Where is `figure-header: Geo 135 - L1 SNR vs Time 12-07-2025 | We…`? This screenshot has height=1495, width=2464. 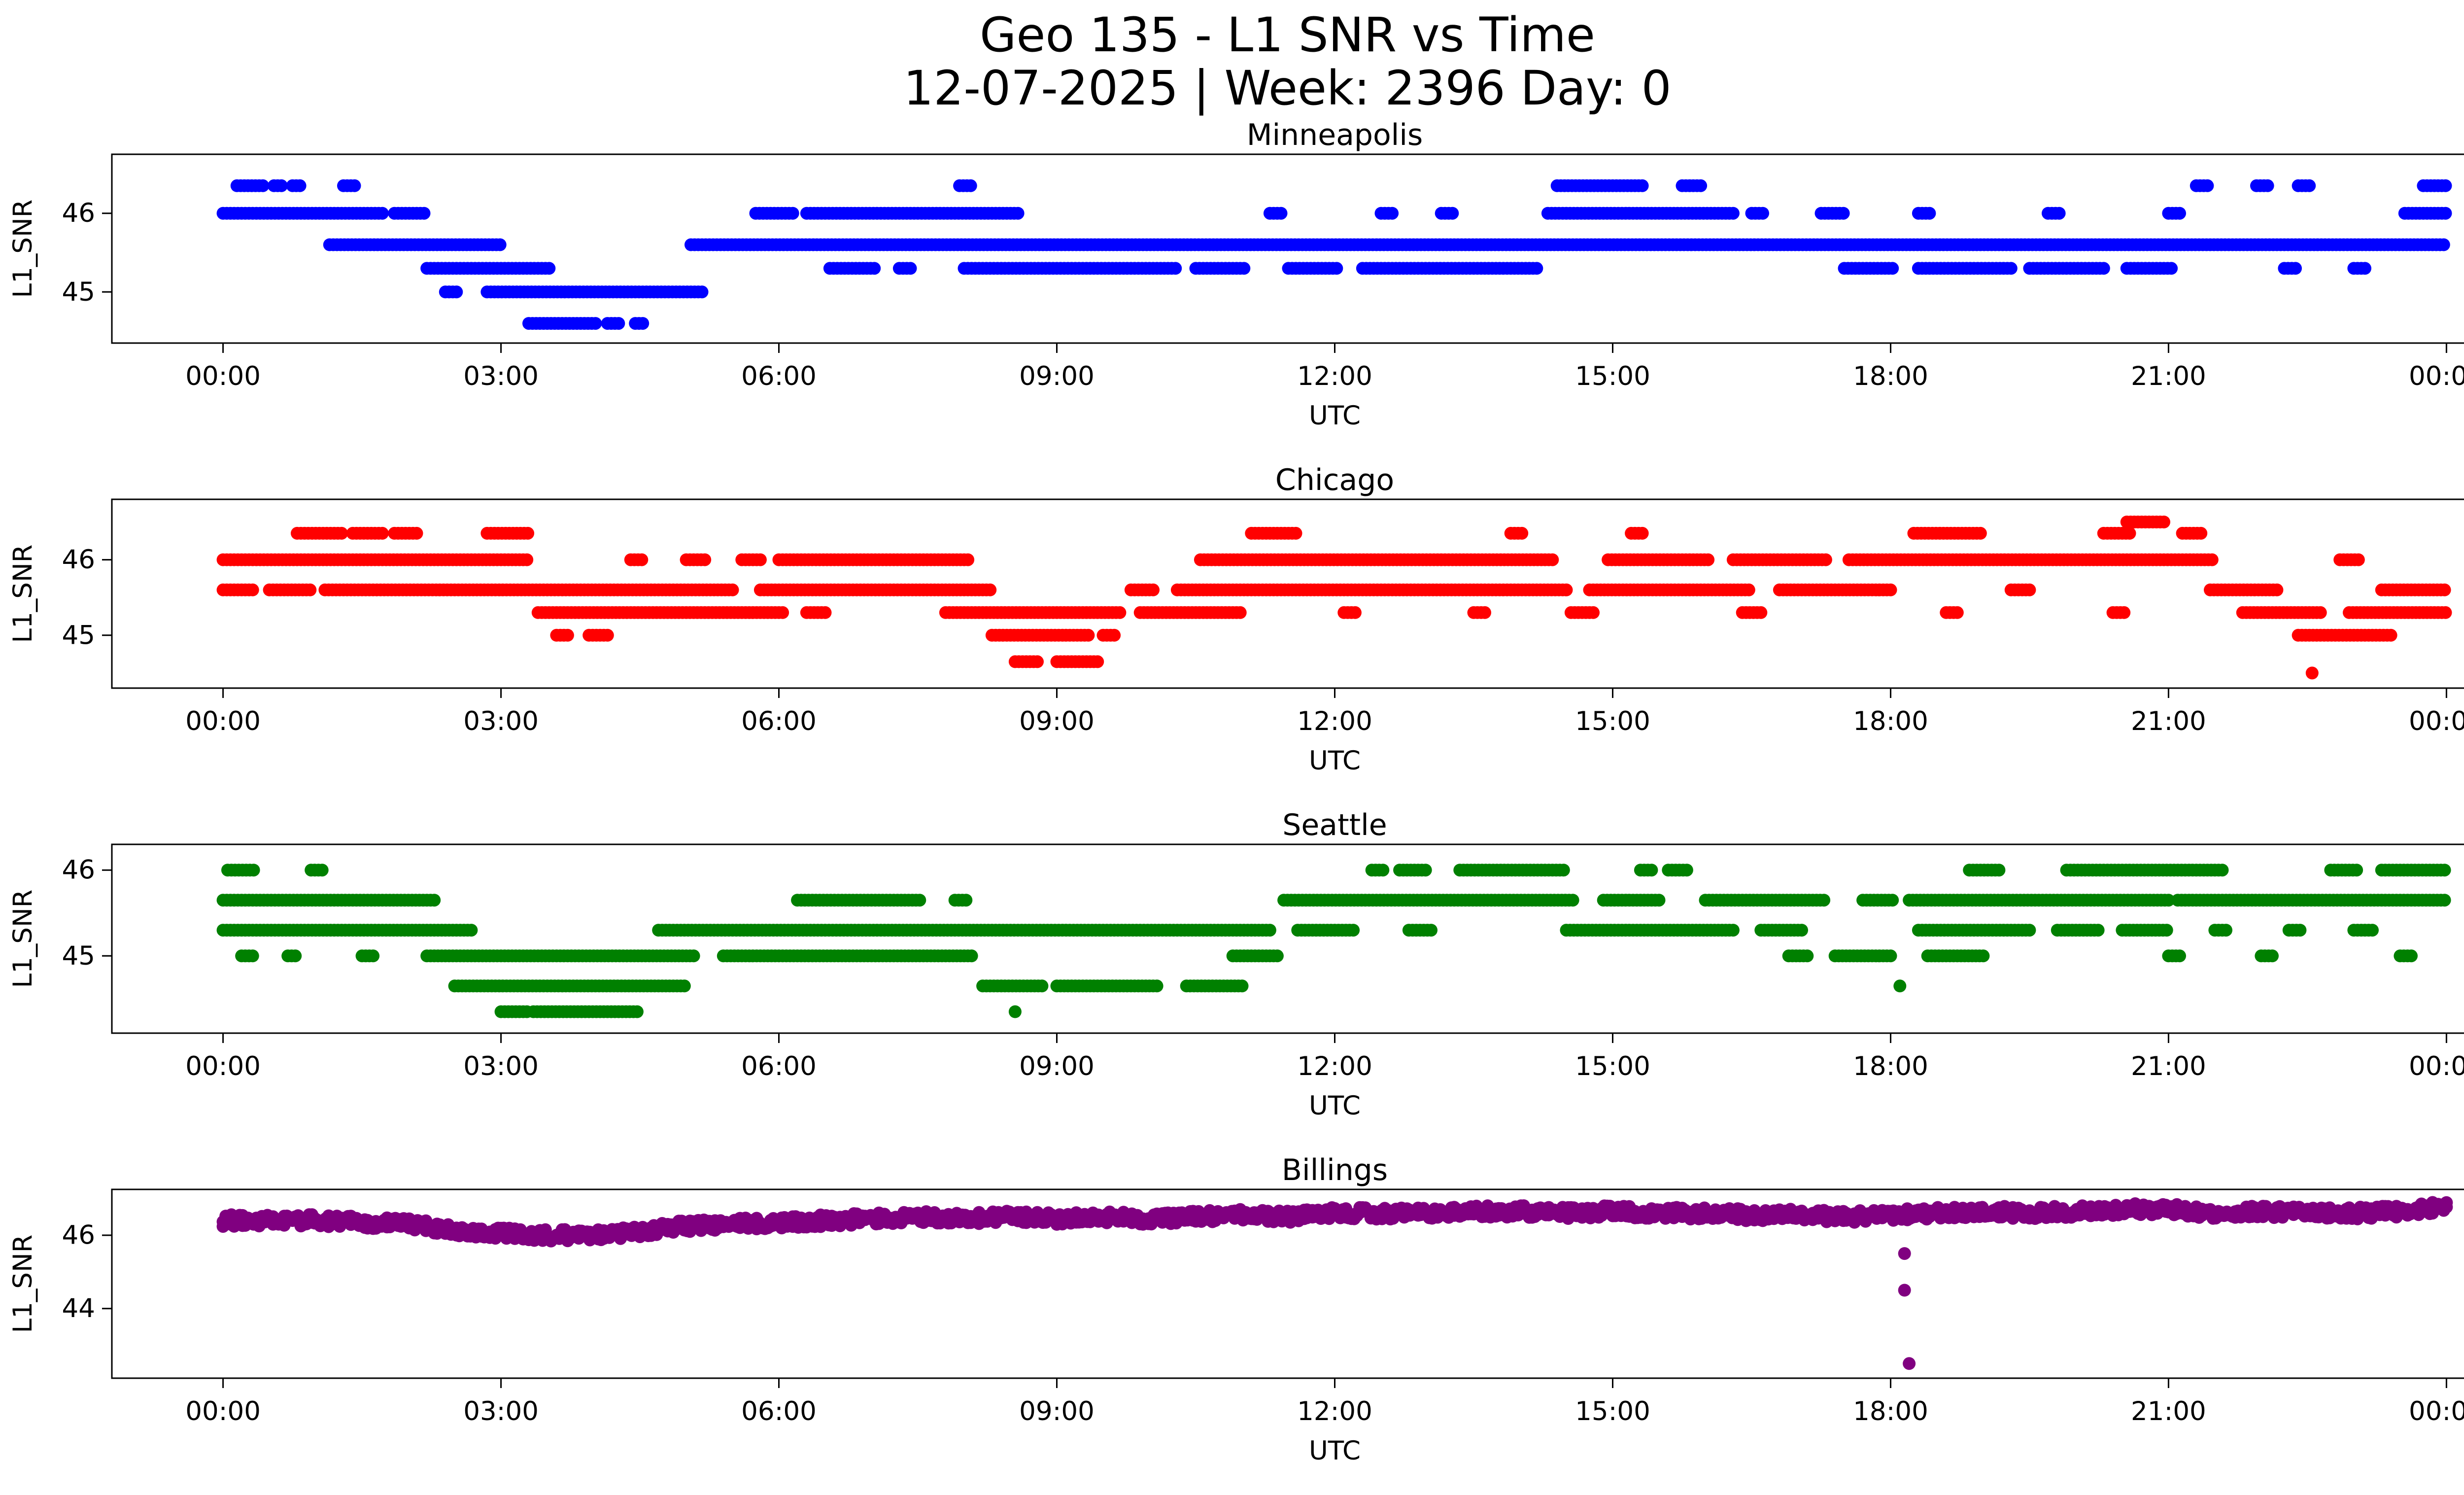 figure-header: Geo 135 - L1 SNR vs Time 12-07-2025 | We… is located at coordinates (1232, 57).